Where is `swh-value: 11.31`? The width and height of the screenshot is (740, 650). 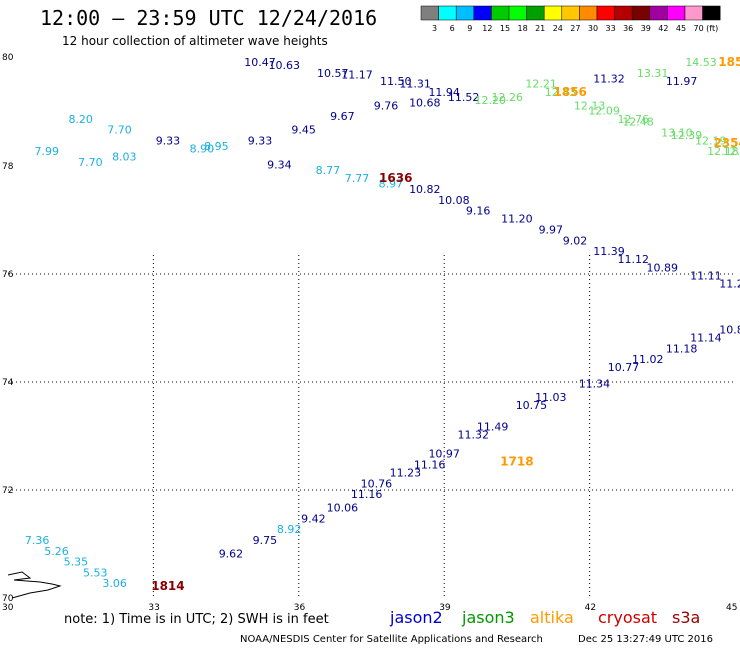 swh-value: 11.31 is located at coordinates (415, 84).